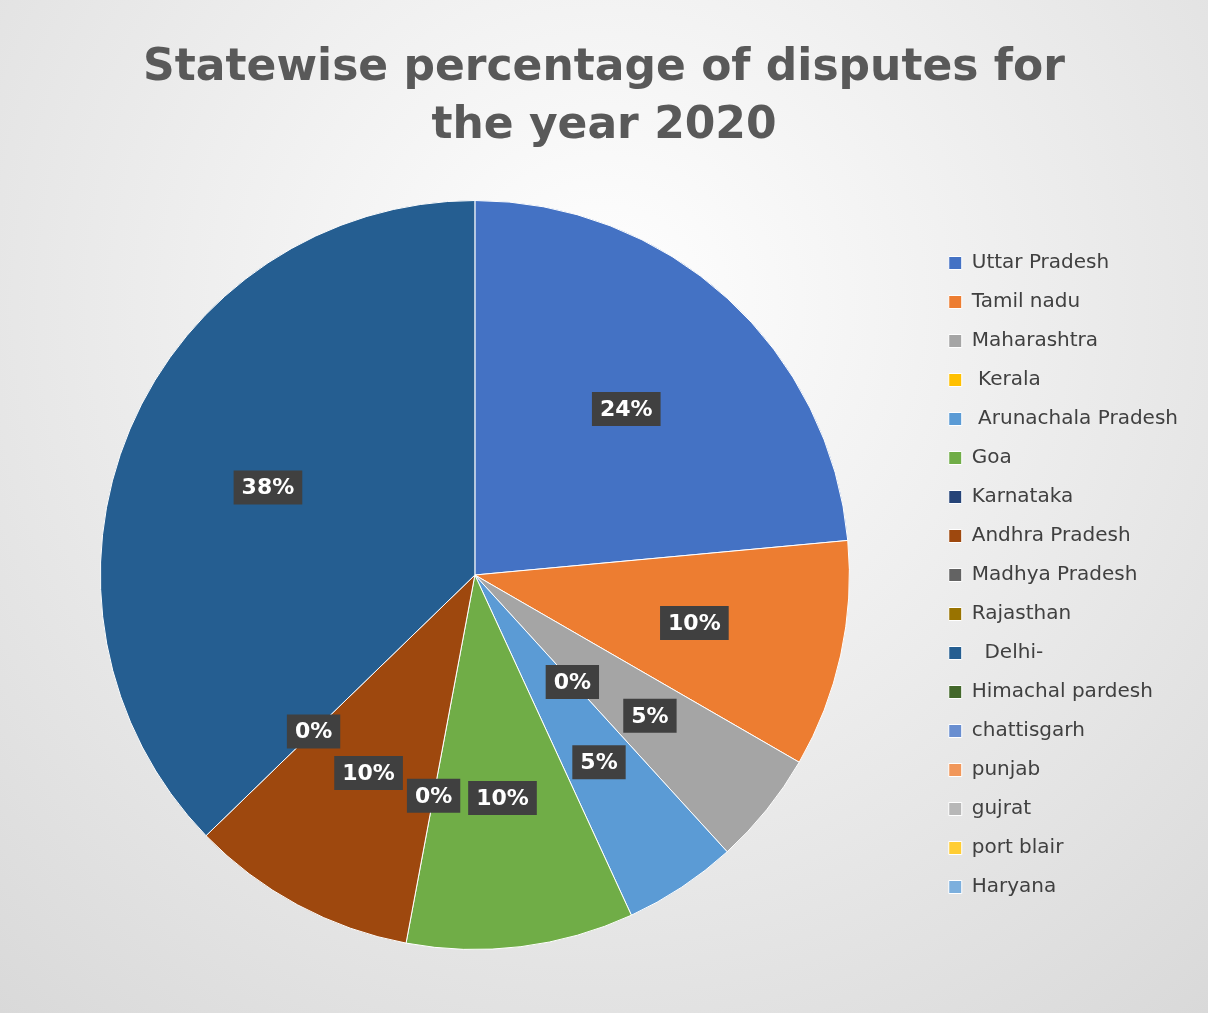  Describe the element at coordinates (1006, 378) in the screenshot. I see `legend-label: Kerala` at that location.